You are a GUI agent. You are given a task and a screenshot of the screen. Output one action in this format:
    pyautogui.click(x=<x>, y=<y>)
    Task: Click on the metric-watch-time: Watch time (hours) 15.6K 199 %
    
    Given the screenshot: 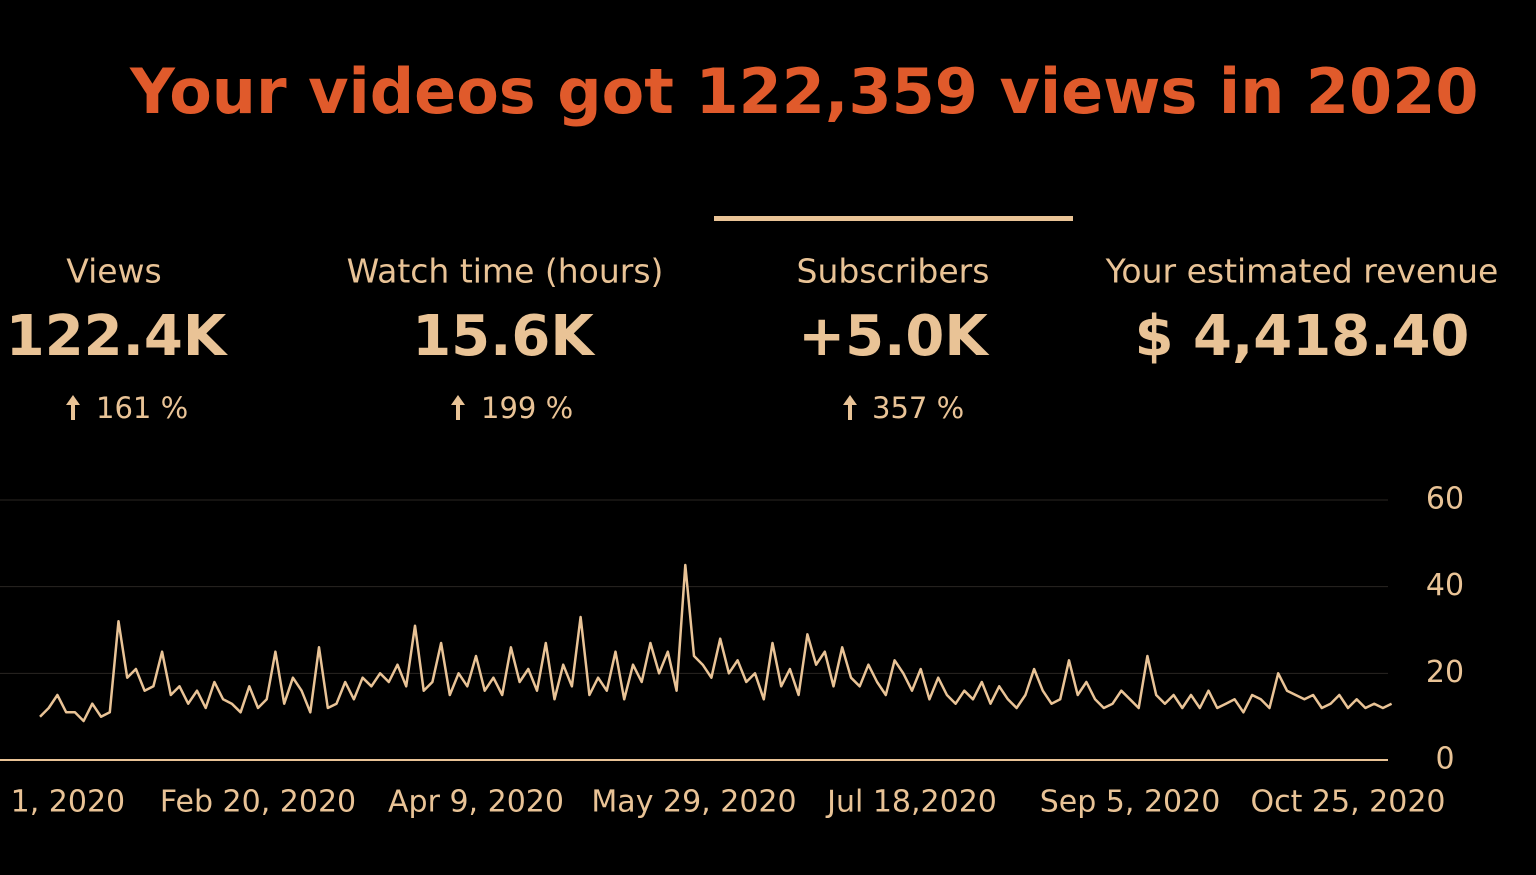 What is the action you would take?
    pyautogui.click(x=505, y=339)
    